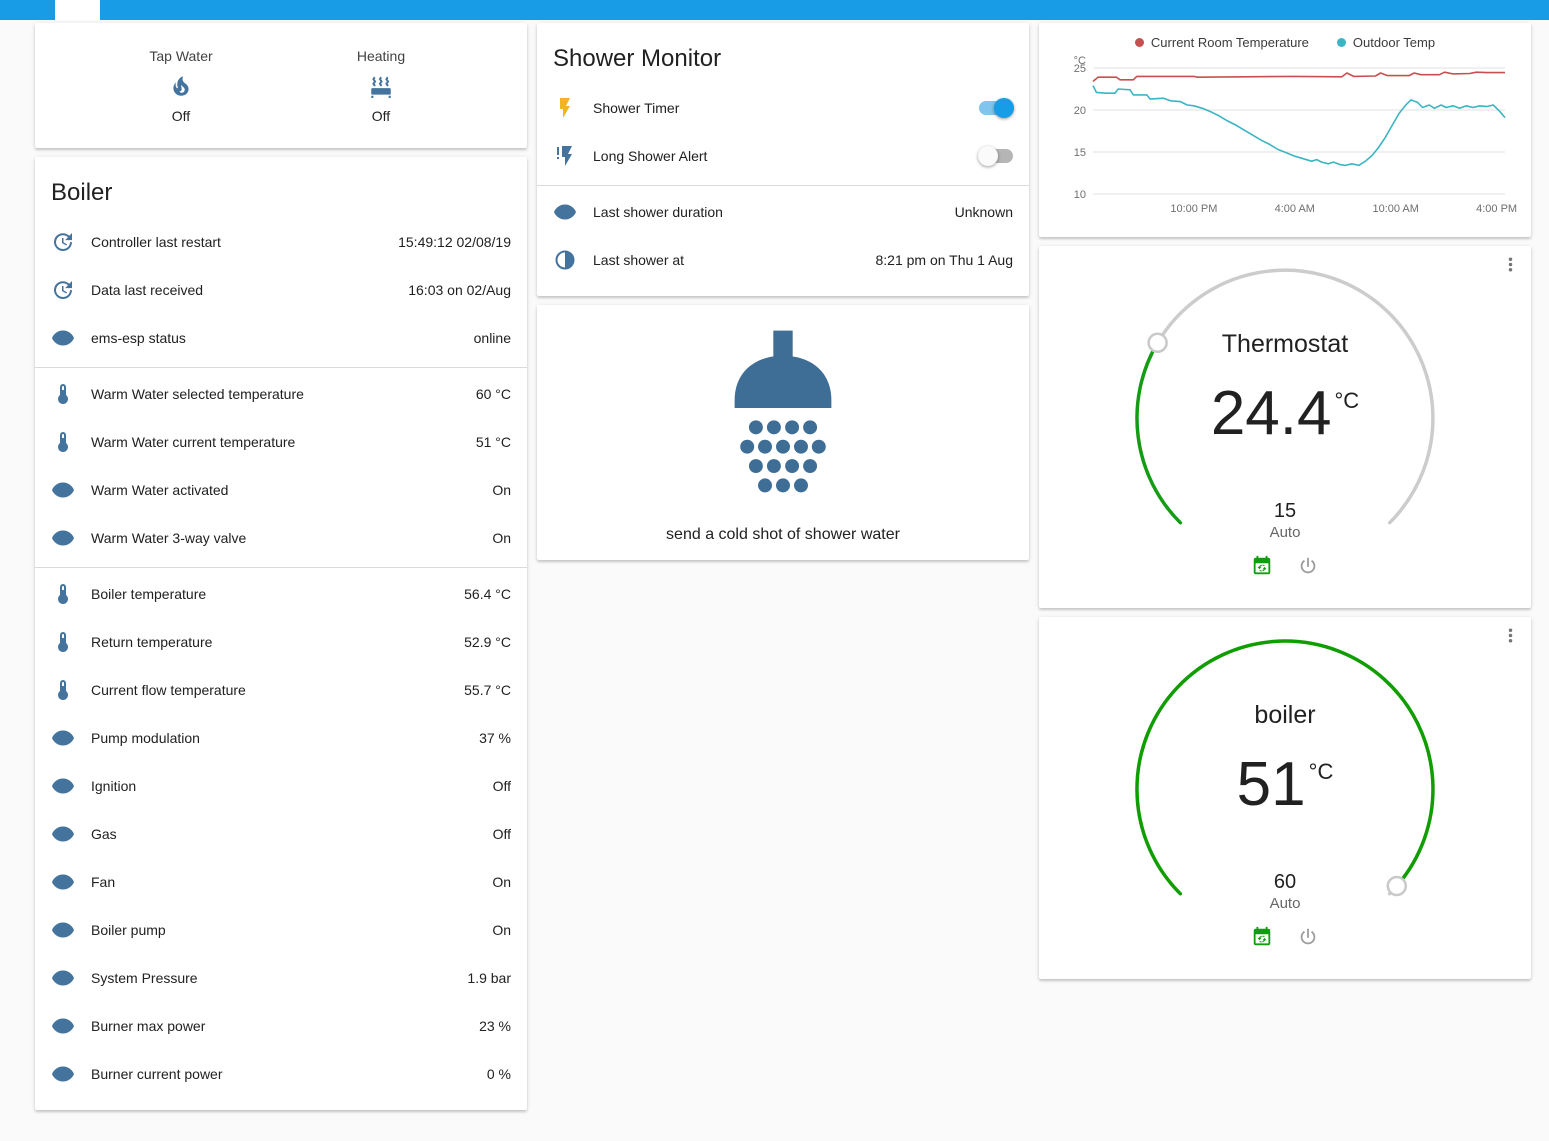 The width and height of the screenshot is (1549, 1141). I want to click on legend-label: Outdoor Temp, so click(1394, 42).